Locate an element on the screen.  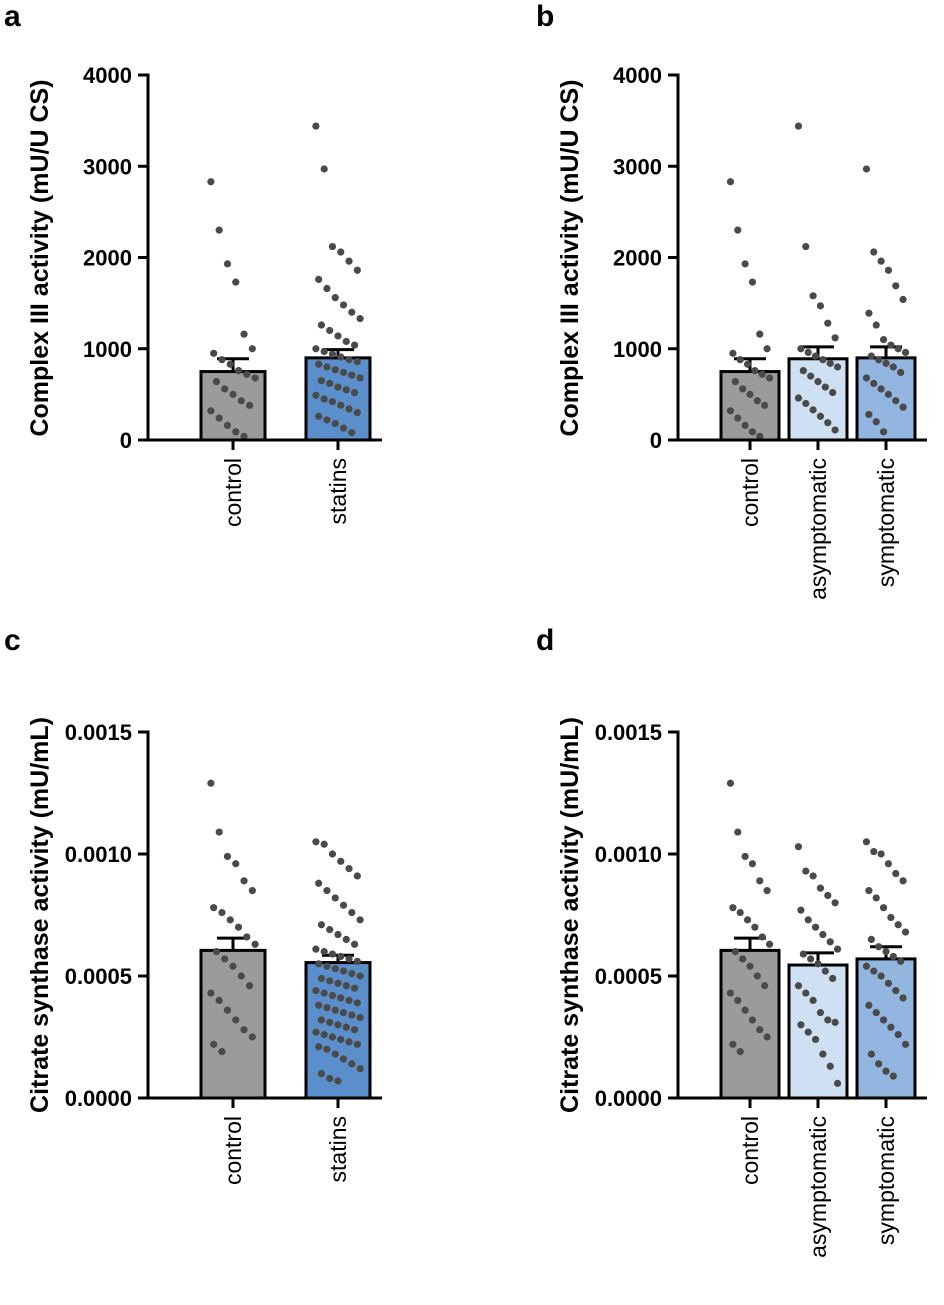
y-tick-label: 0.0005 is located at coordinates (98, 976).